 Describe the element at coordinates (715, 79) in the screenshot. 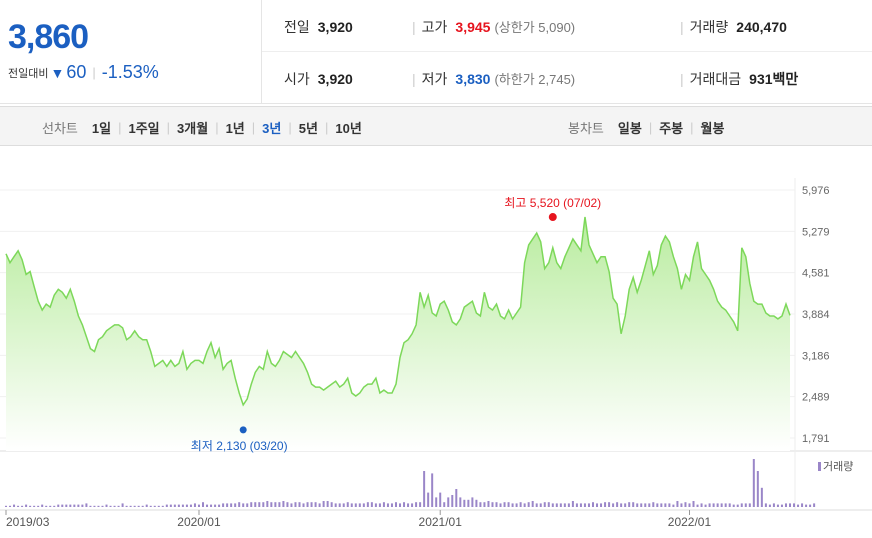

I see `trade-value-label: 거래대금` at that location.